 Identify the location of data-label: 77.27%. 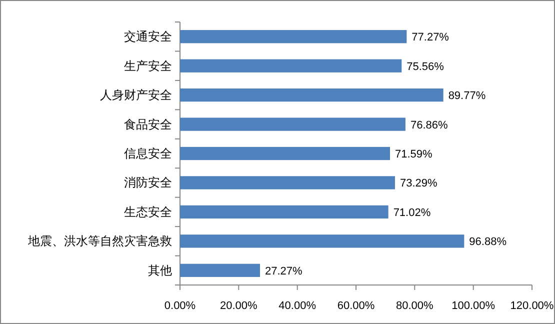
(431, 38).